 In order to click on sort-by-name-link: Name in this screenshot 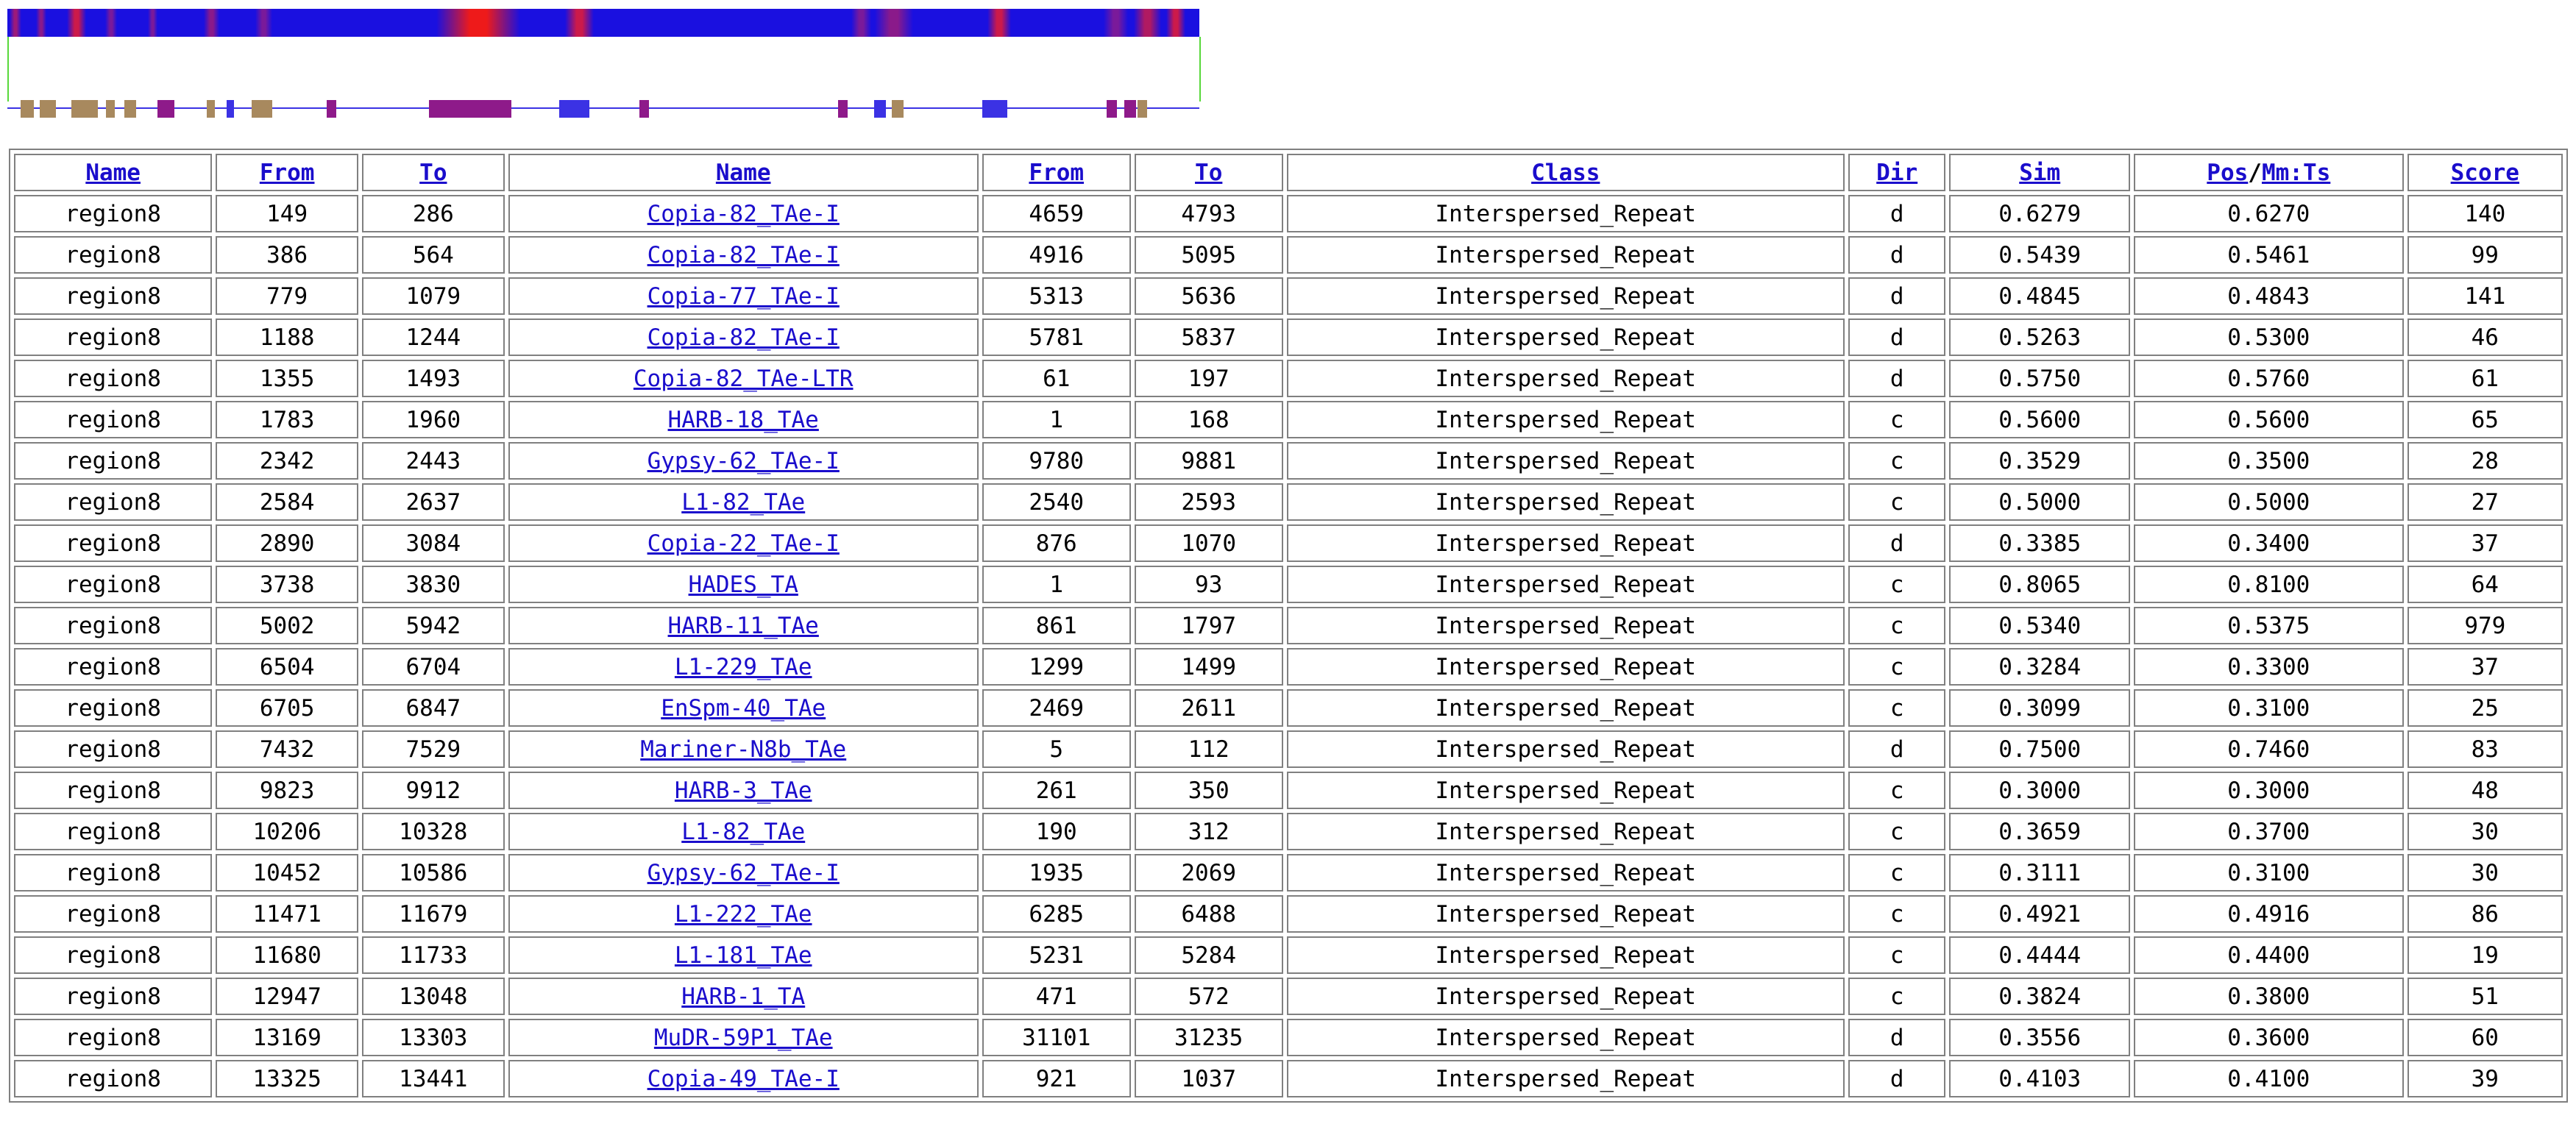, I will do `click(113, 172)`.